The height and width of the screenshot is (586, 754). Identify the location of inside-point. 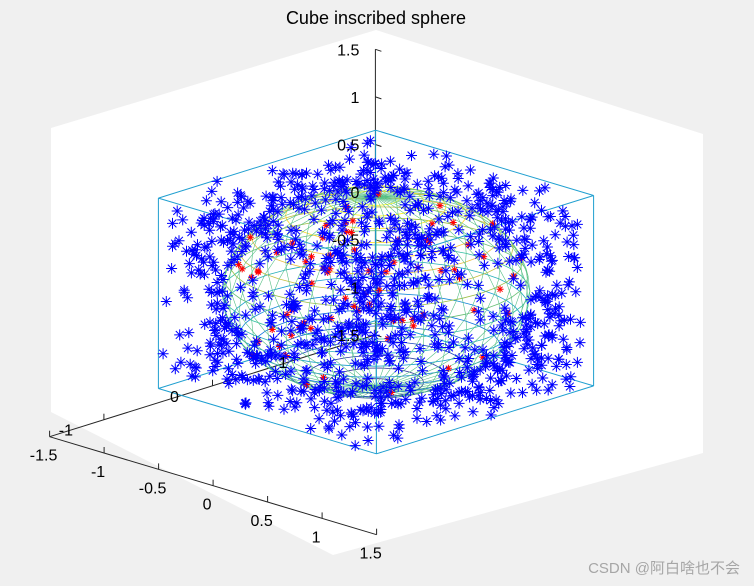
(402, 320).